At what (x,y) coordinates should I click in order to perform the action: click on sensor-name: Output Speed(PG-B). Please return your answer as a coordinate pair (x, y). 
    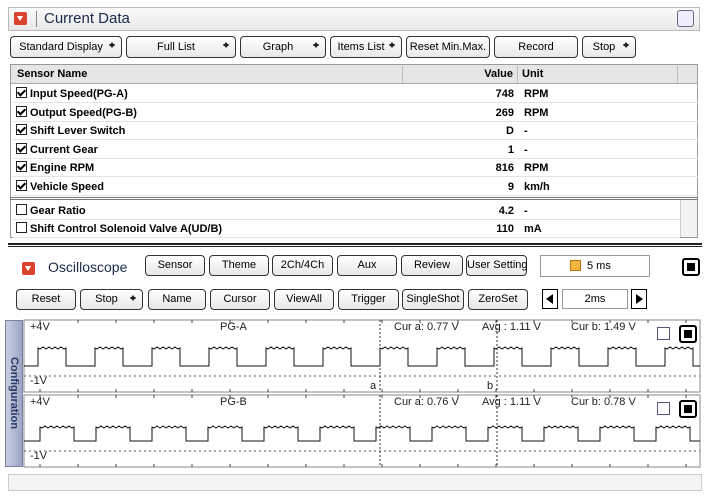
    Looking at the image, I should click on (209, 113).